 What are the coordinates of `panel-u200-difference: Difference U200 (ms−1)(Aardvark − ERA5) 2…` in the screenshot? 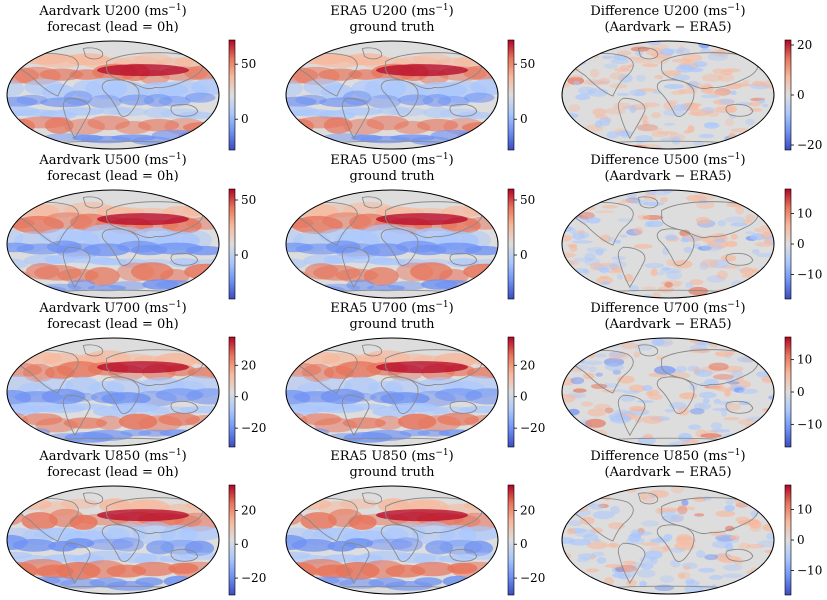 It's located at (691, 77).